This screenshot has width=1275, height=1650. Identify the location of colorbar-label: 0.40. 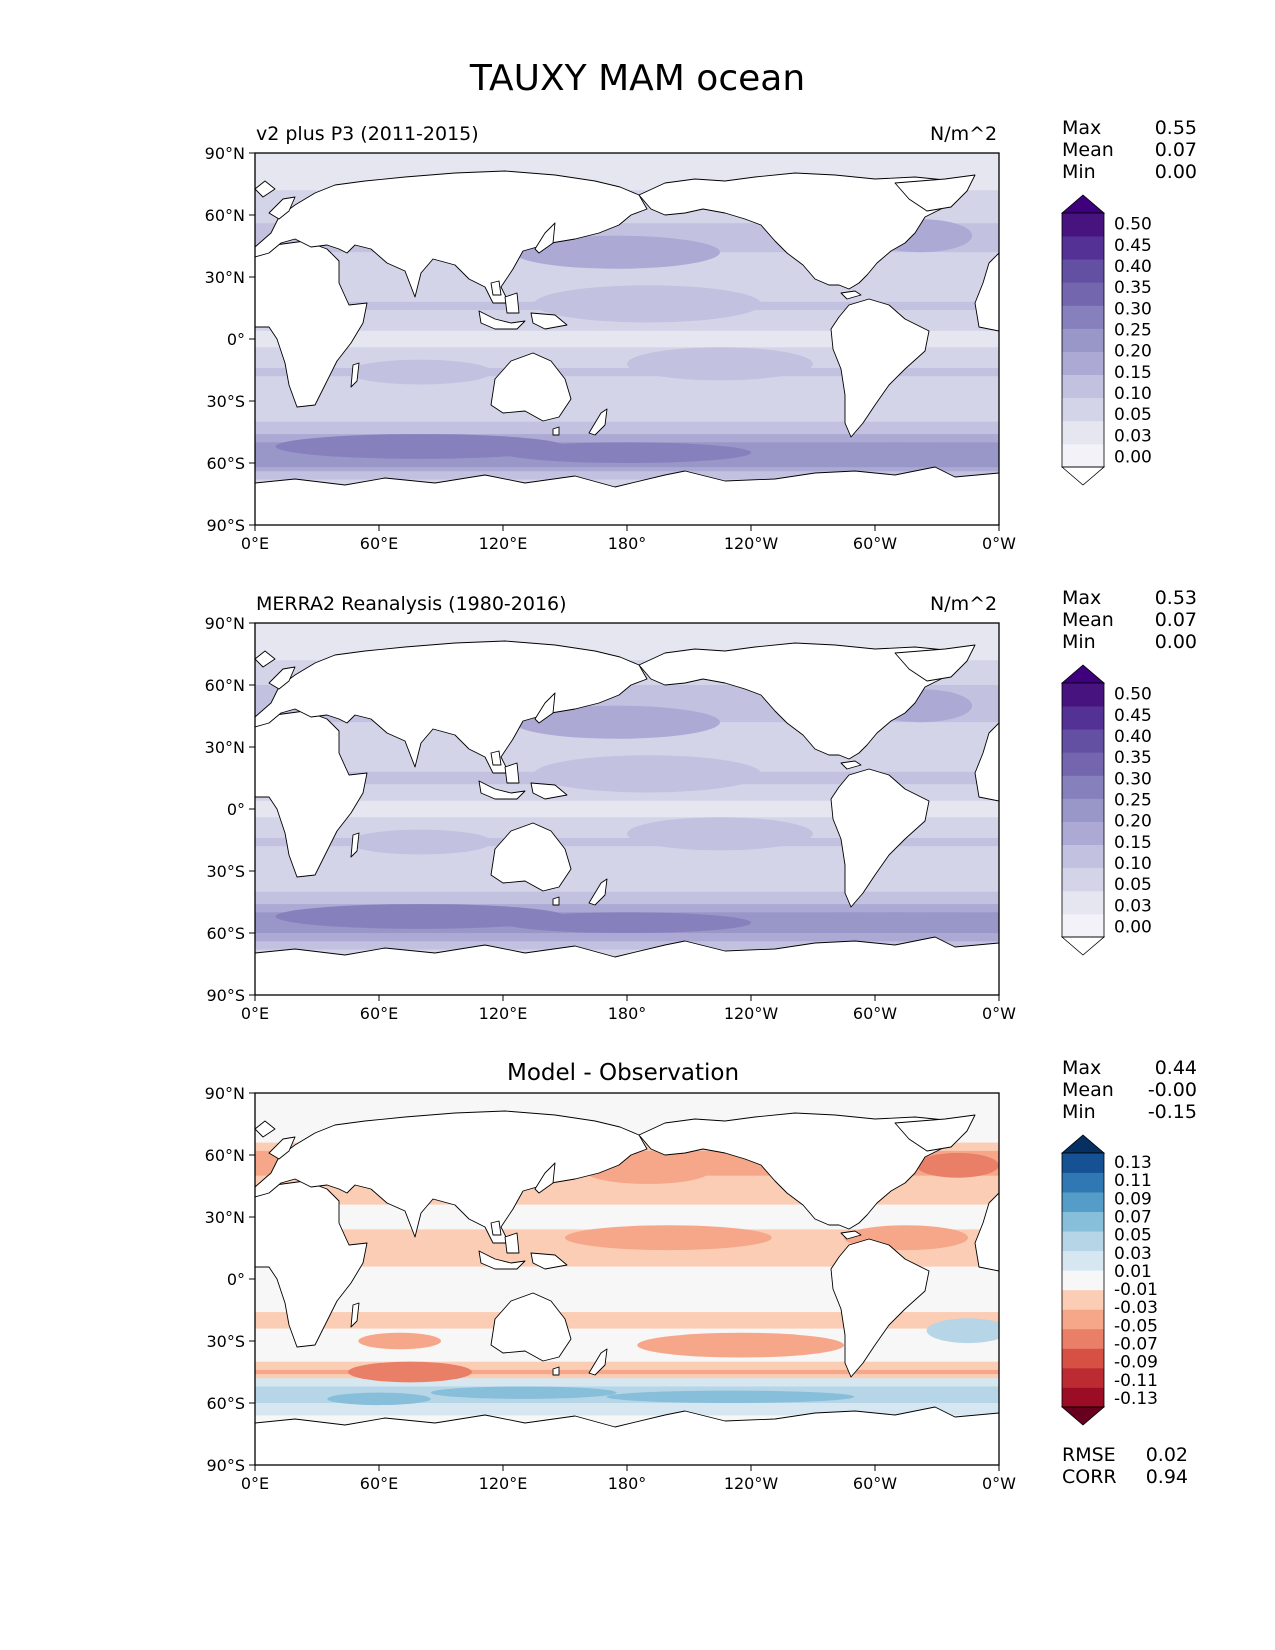
(1133, 267).